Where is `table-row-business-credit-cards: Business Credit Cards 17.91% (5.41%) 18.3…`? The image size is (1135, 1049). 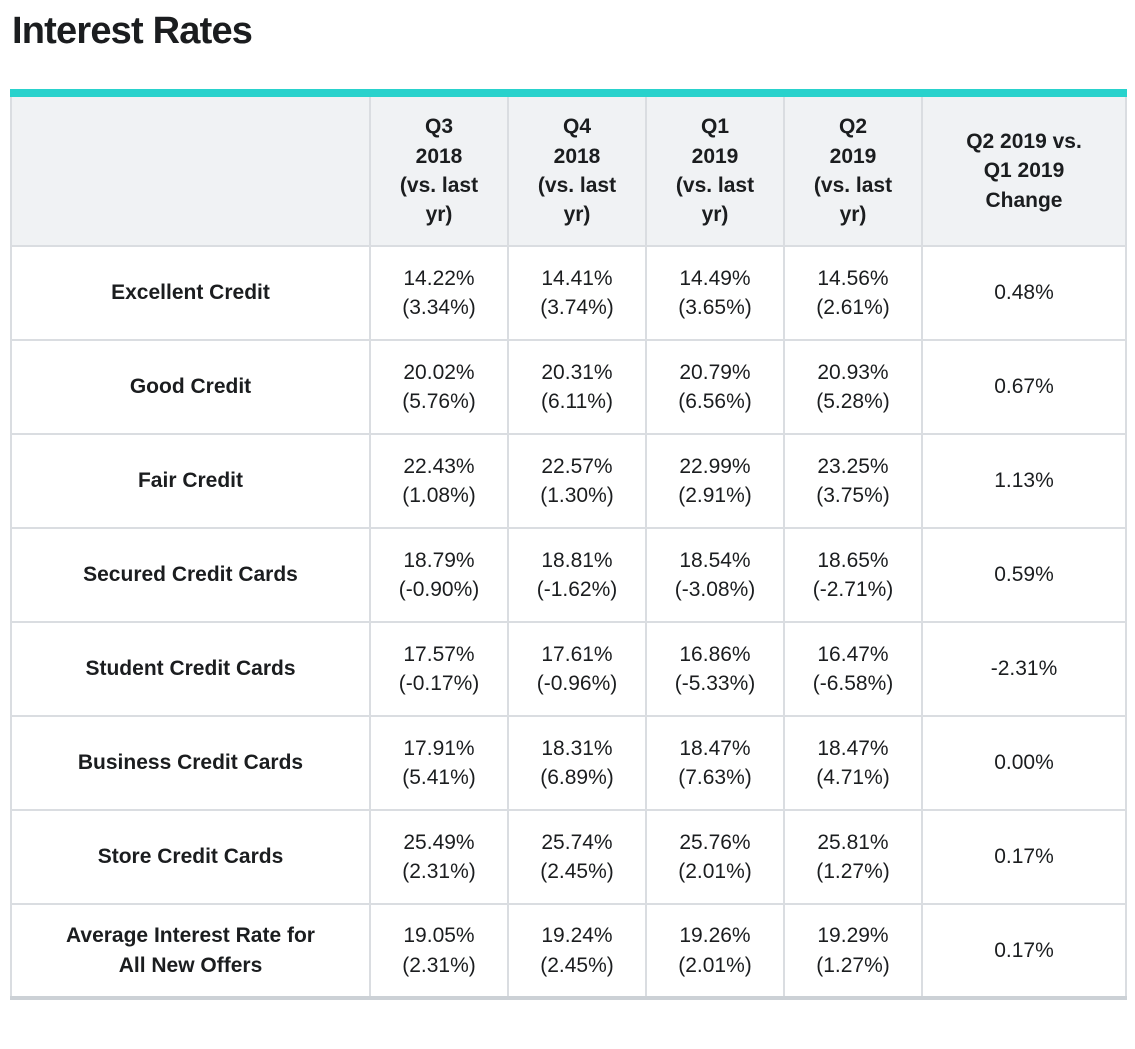
table-row-business-credit-cards: Business Credit Cards 17.91% (5.41%) 18.3… is located at coordinates (568, 763).